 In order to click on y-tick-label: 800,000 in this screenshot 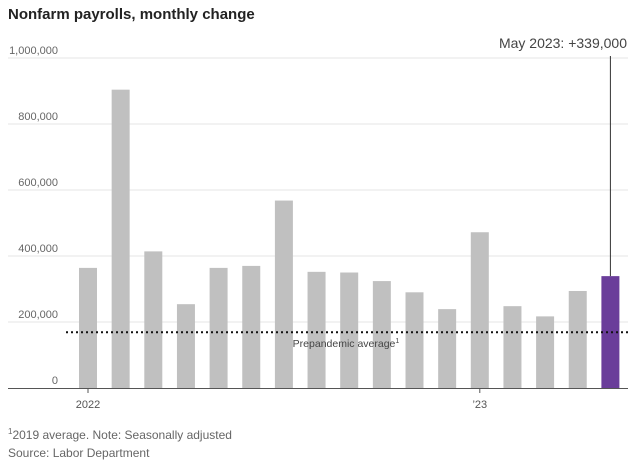, I will do `click(38, 117)`.